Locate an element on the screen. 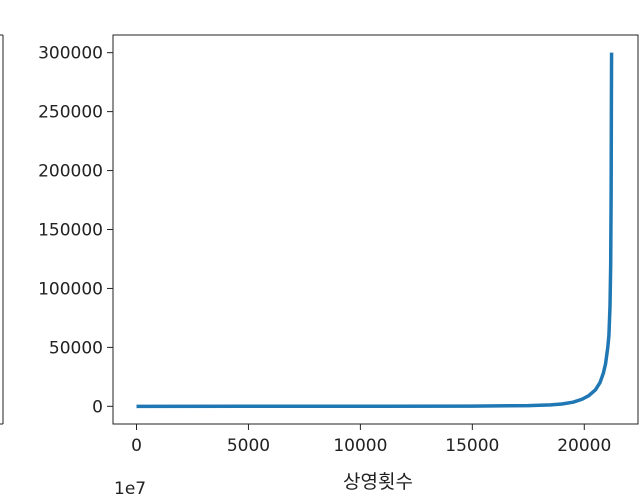 This screenshot has width=641, height=497. x-tick-label: 15000 is located at coordinates (472, 446).